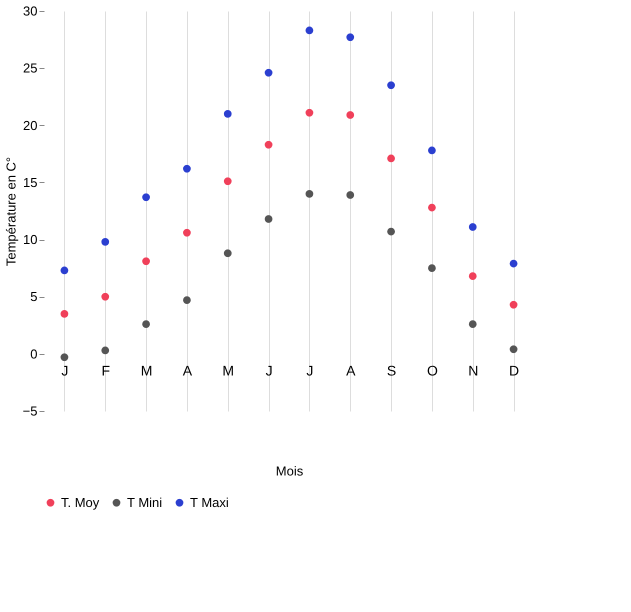  I want to click on y-tick-label: 30, so click(30, 11).